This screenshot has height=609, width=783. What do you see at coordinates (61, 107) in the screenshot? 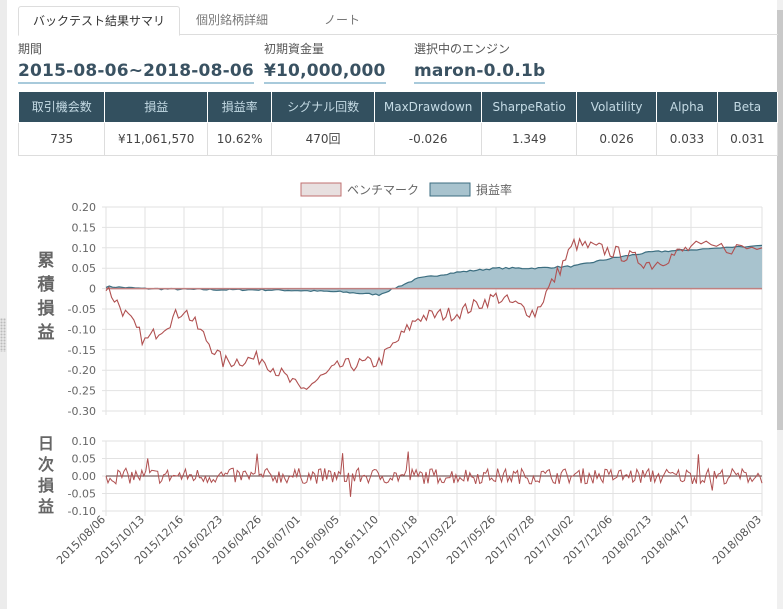
I see `header-trade-count: 取引機会数` at bounding box center [61, 107].